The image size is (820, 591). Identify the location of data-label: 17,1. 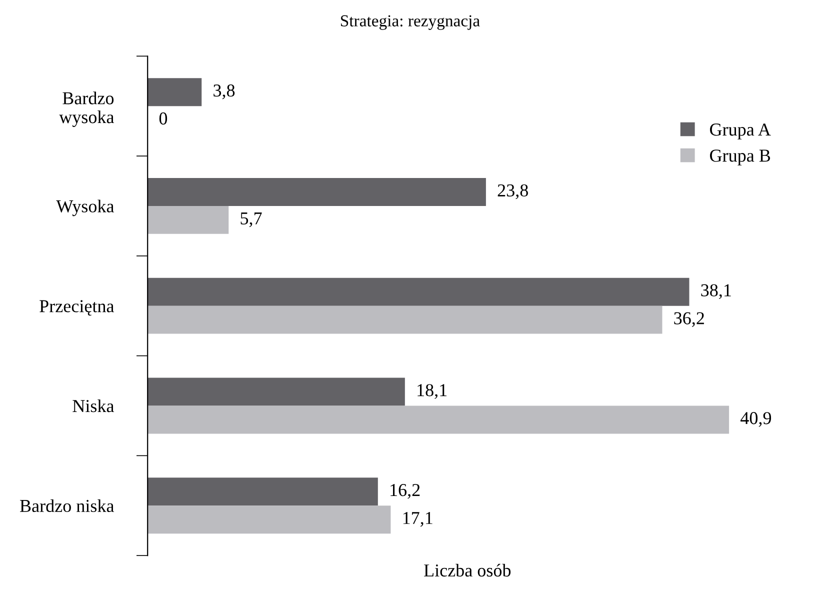
(417, 519).